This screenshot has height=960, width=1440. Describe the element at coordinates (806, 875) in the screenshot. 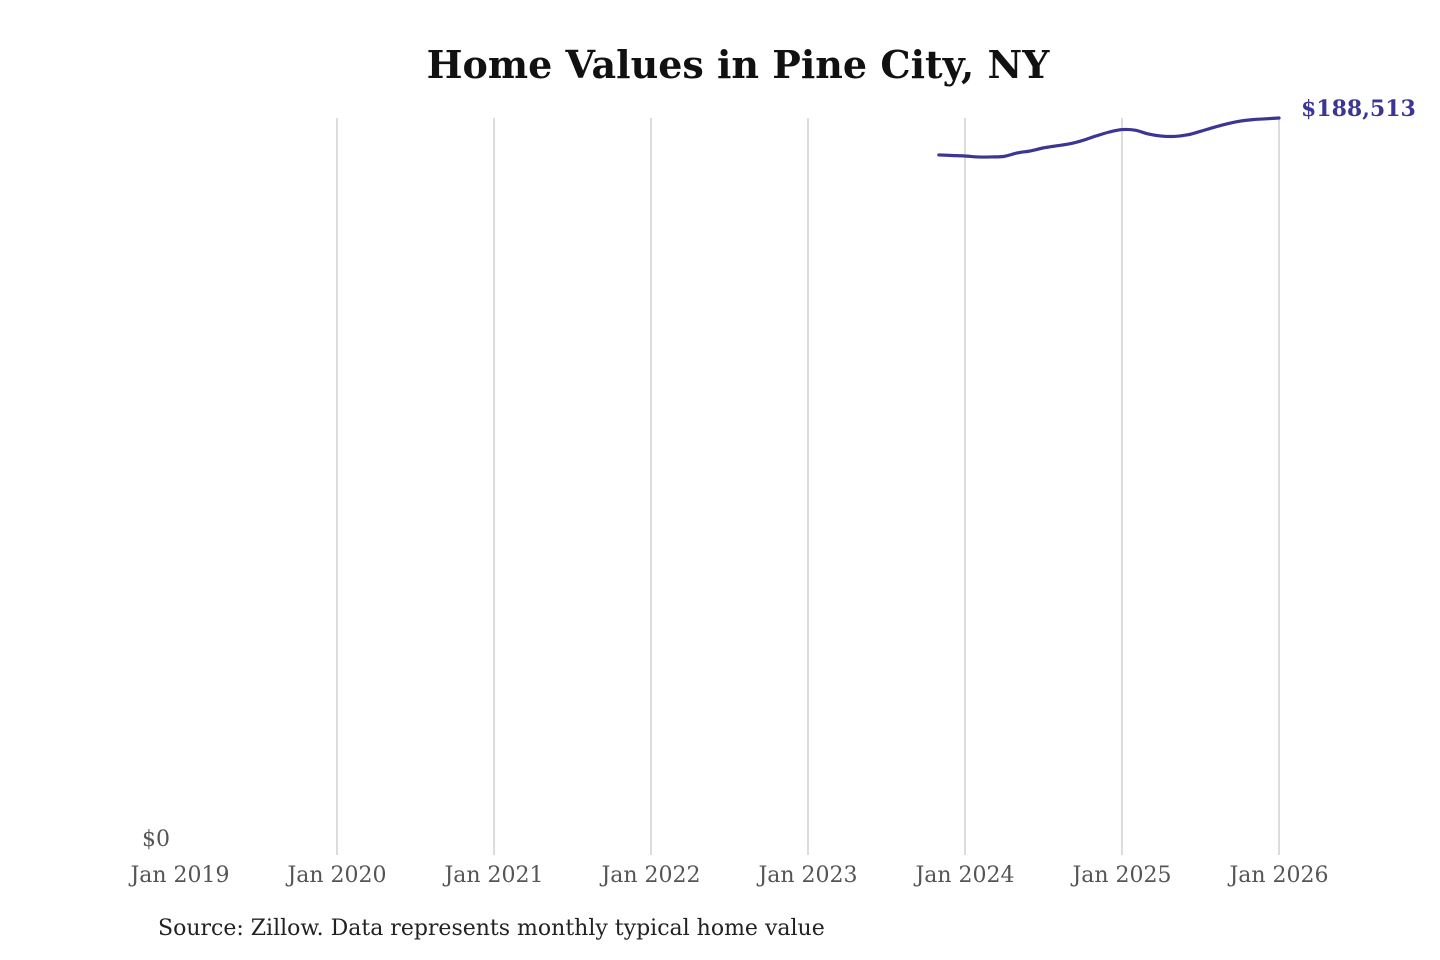

I see `x-tick-label: Jan 2023` at that location.